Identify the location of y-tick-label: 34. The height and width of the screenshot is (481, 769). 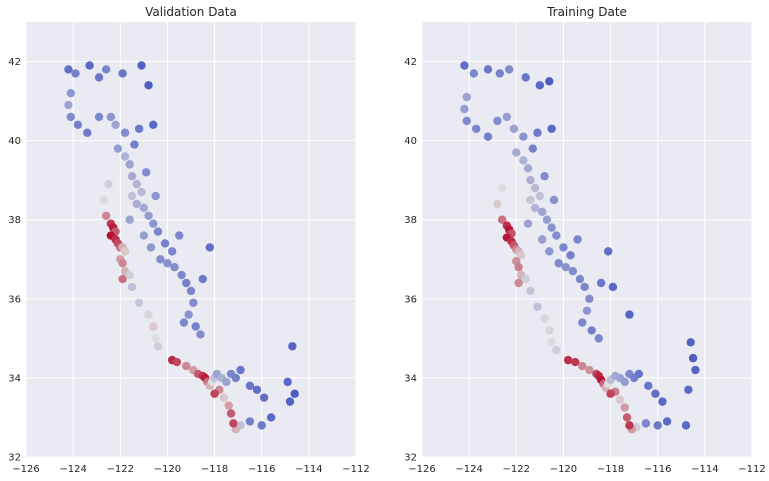
(410, 378).